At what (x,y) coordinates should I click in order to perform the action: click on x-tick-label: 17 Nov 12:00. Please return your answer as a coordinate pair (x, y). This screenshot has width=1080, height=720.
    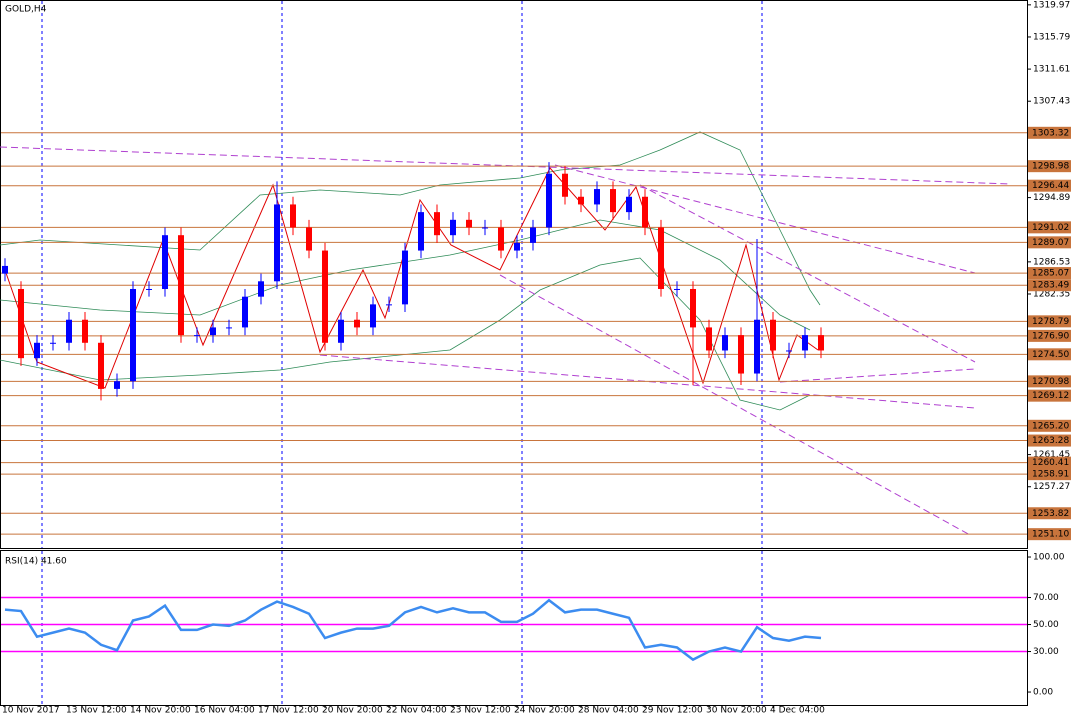
    Looking at the image, I should click on (288, 711).